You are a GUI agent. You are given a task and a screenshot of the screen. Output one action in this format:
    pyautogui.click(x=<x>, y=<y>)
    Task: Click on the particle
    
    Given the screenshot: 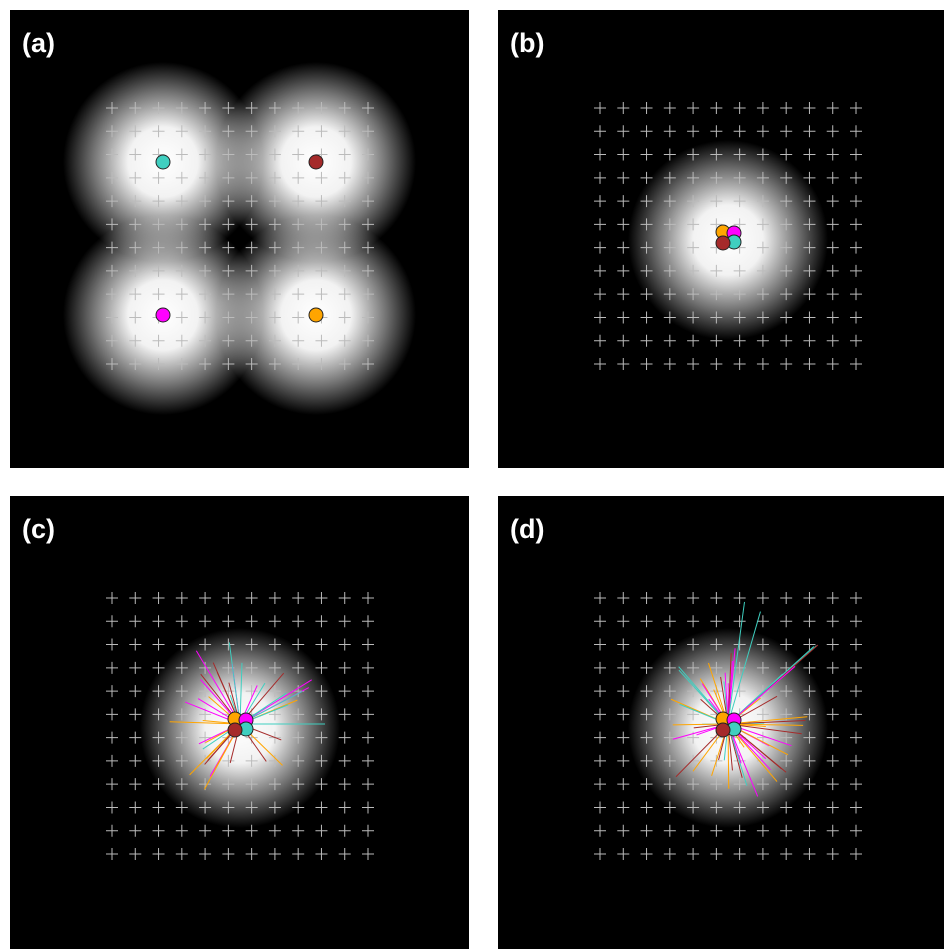 What is the action you would take?
    pyautogui.click(x=163, y=162)
    